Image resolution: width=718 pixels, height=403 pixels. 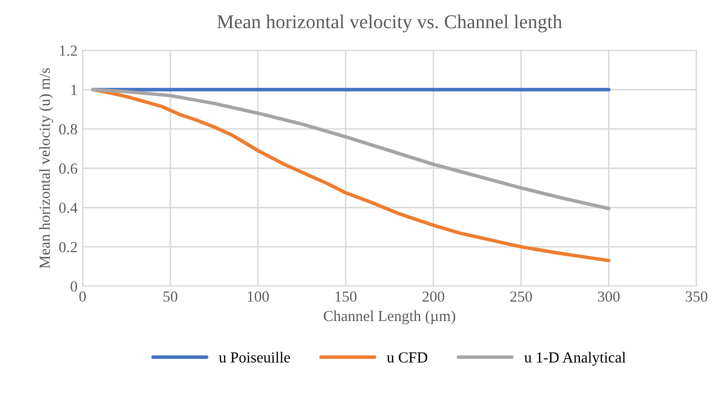 I want to click on x-tick-label: 150, so click(x=346, y=296).